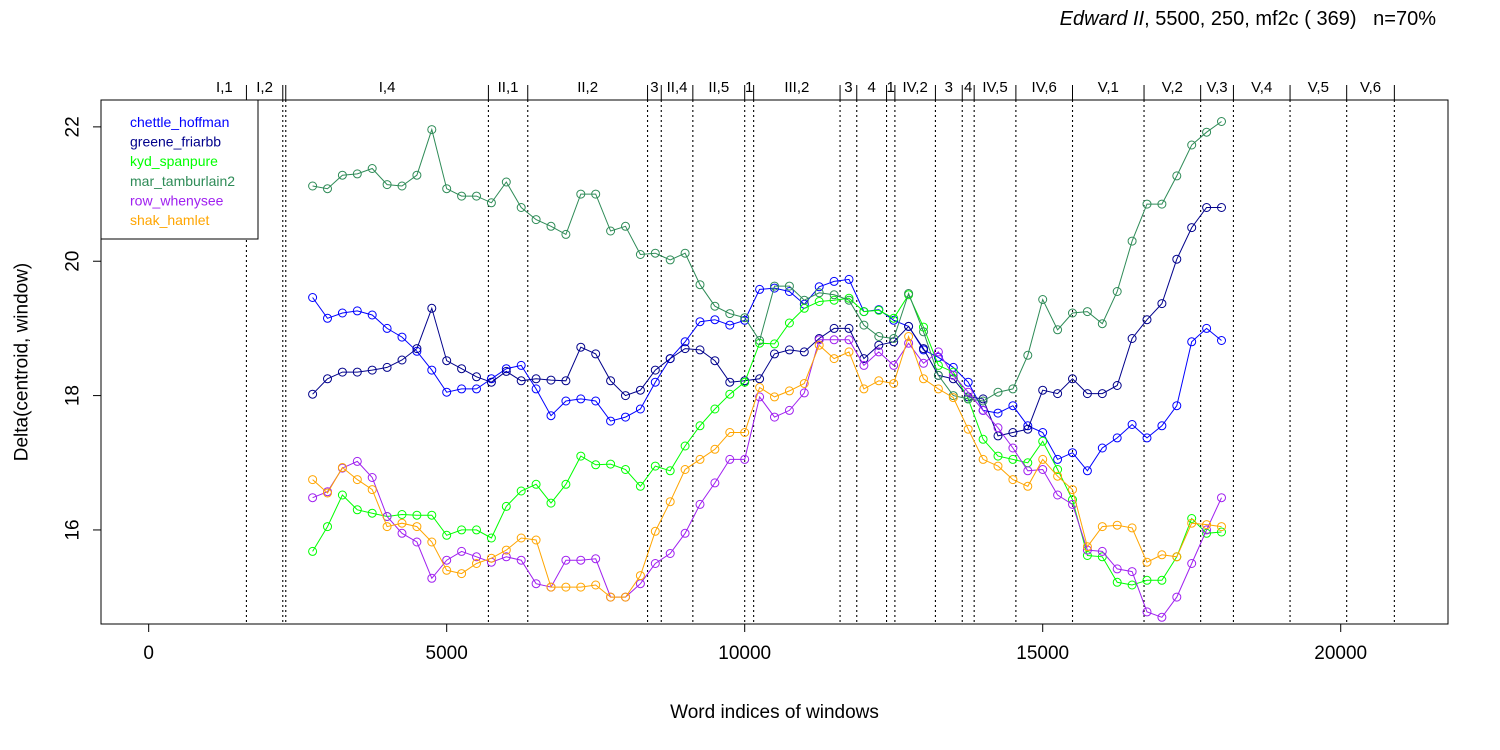  I want to click on scene-label: IV,2, so click(915, 87).